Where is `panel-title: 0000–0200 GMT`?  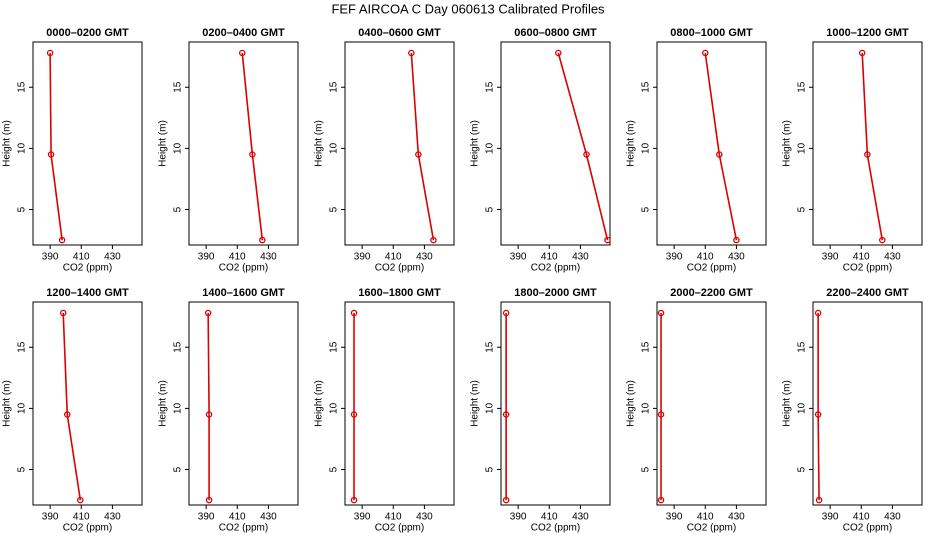 panel-title: 0000–0200 GMT is located at coordinates (87, 33).